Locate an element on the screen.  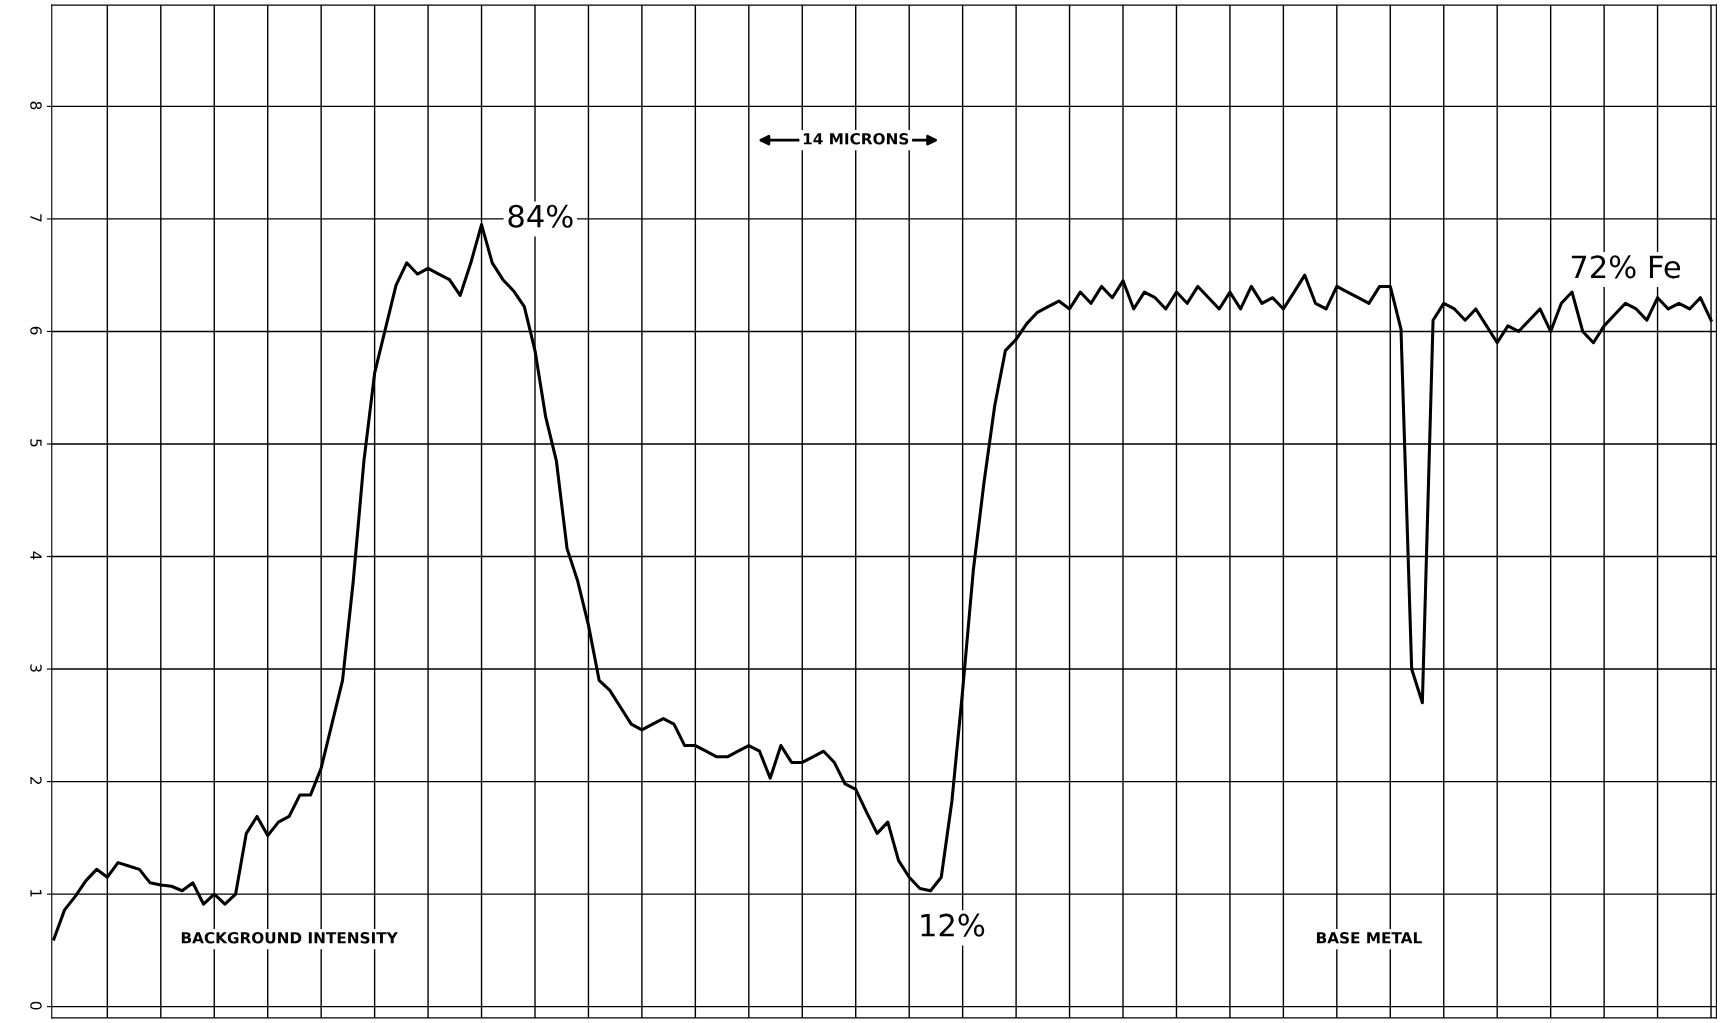
annotation: BASE METAL is located at coordinates (1369, 937).